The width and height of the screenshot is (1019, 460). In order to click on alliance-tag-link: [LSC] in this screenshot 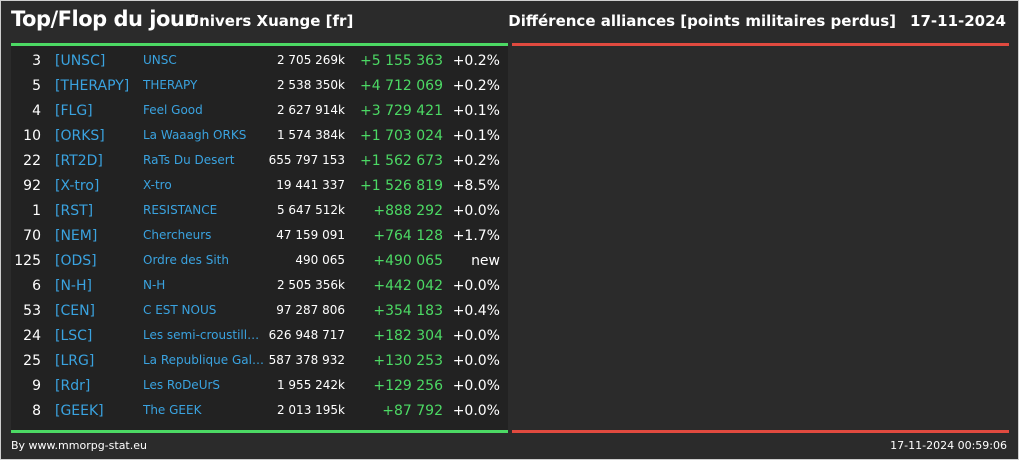, I will do `click(74, 336)`.